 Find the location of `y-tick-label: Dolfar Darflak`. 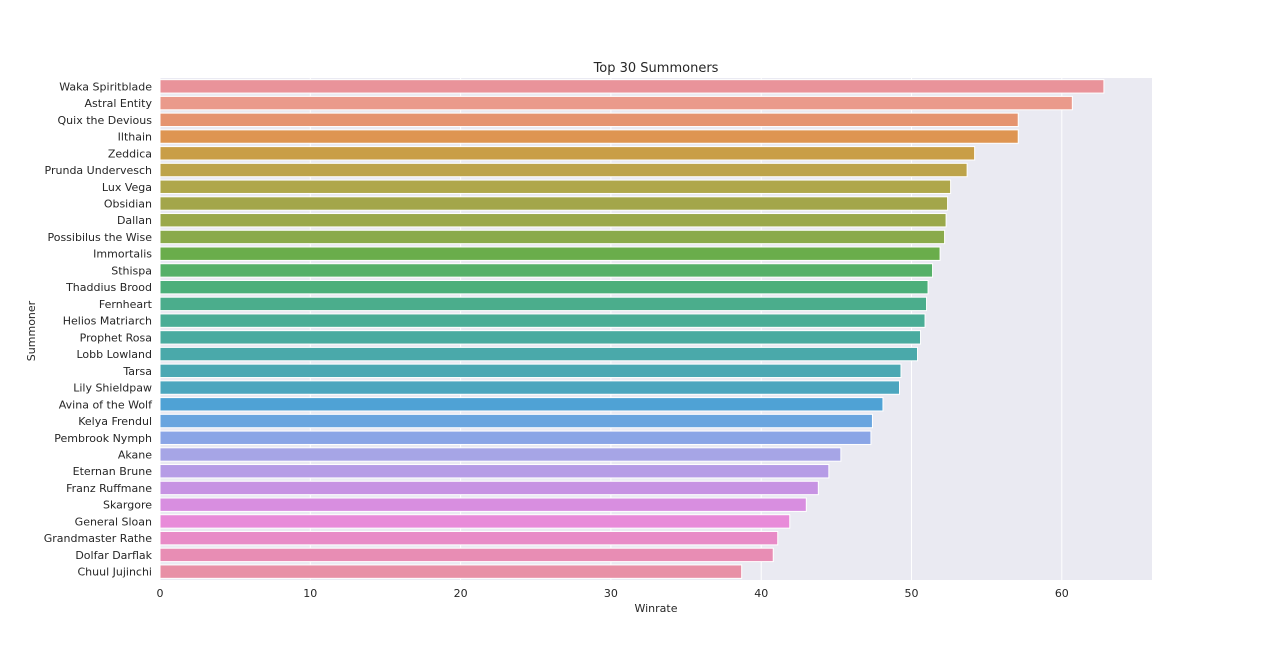

y-tick-label: Dolfar Darflak is located at coordinates (113, 555).